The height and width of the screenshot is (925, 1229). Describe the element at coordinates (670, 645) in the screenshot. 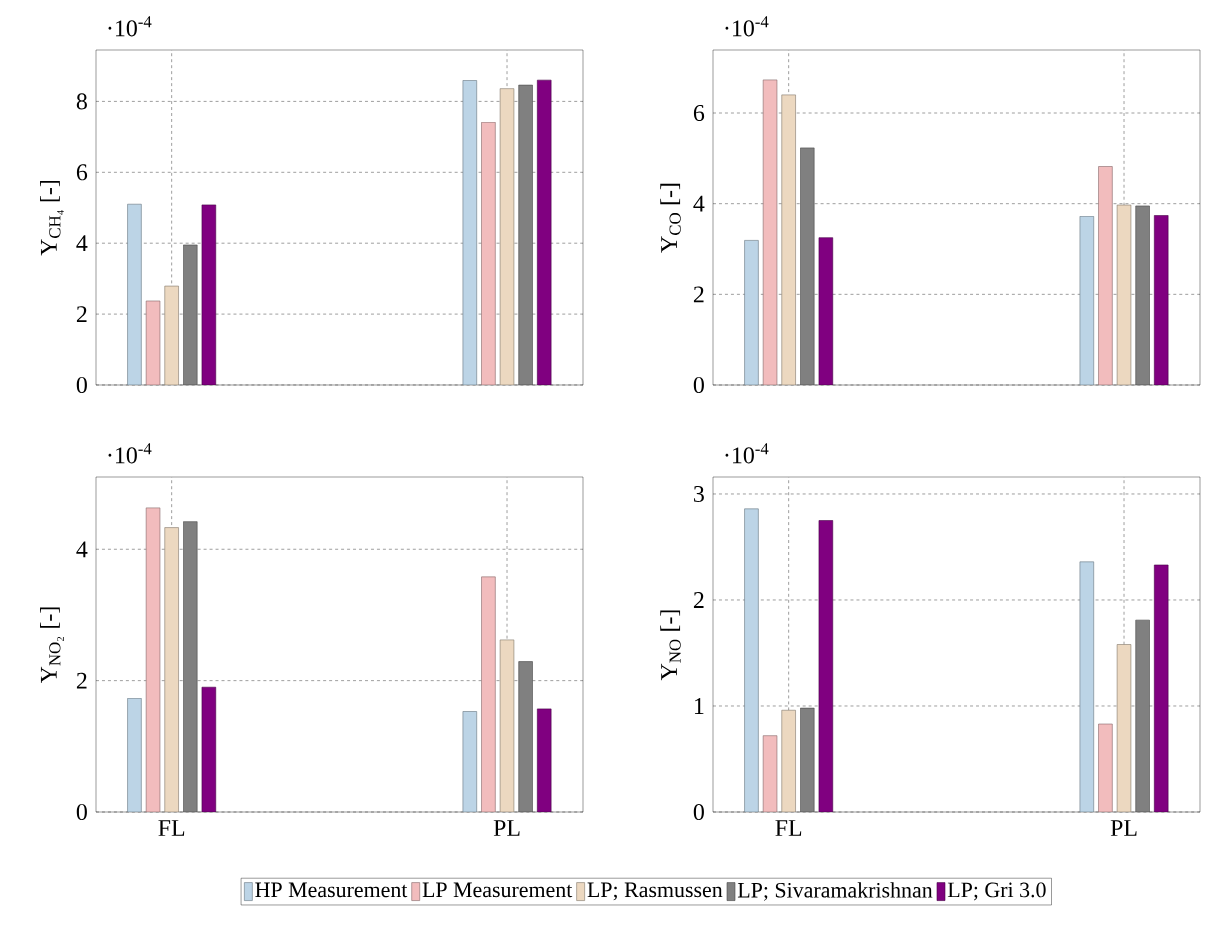

I see `y-axis-title: Y$_{NO}$ [-]` at that location.